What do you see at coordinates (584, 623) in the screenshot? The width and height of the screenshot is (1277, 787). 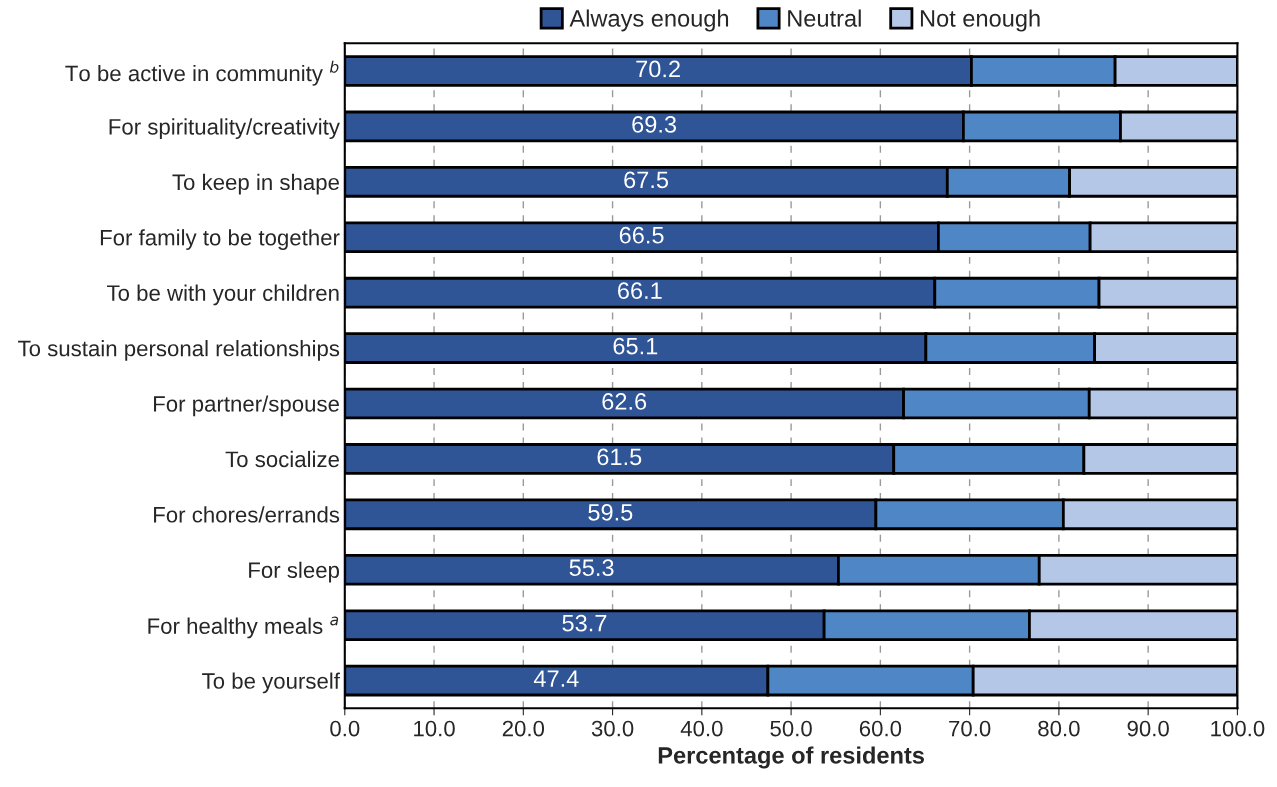 I see `data-label: 53.7` at bounding box center [584, 623].